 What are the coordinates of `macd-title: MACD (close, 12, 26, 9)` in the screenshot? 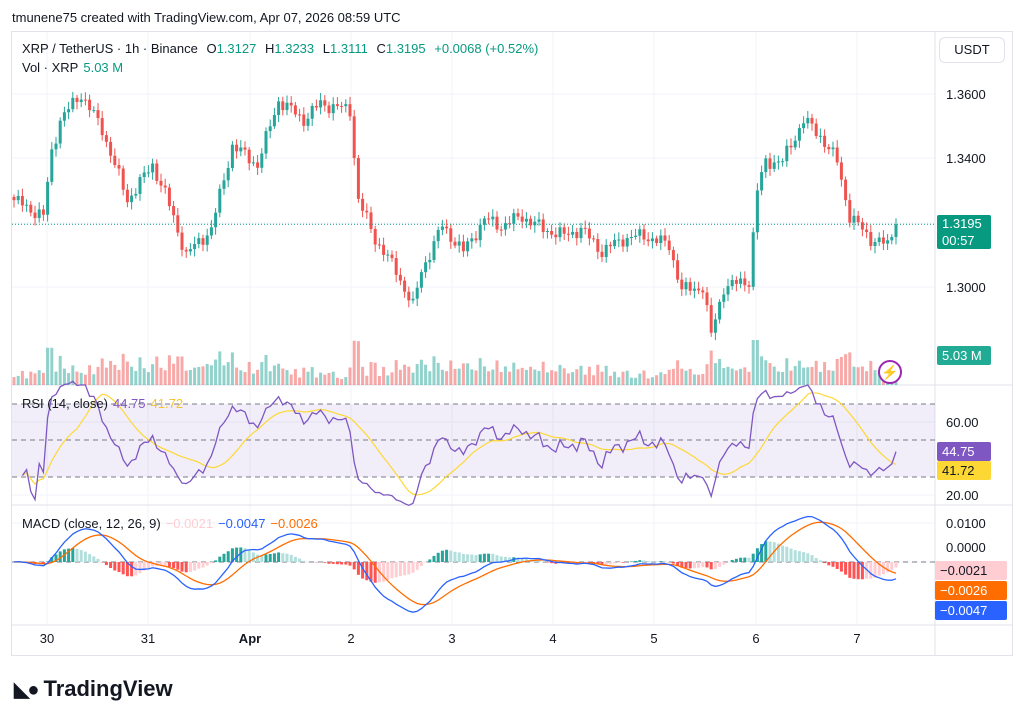 It's located at (91, 523).